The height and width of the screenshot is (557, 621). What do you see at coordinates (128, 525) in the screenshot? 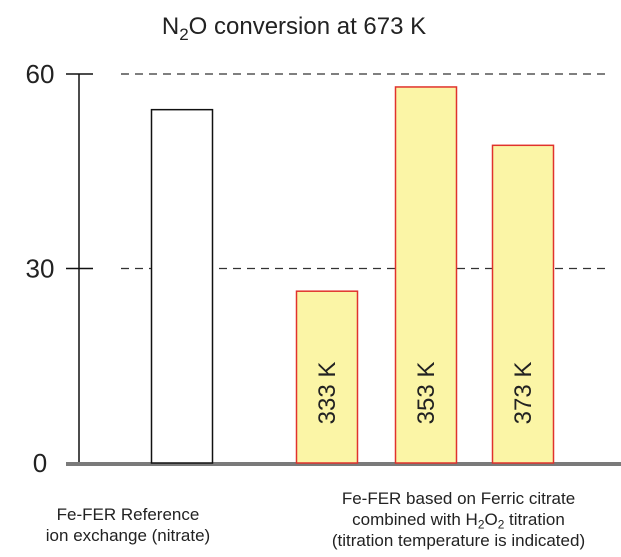
I see `group-caption-reference: Fe-FER Reference ion exchange (nitrate)` at bounding box center [128, 525].